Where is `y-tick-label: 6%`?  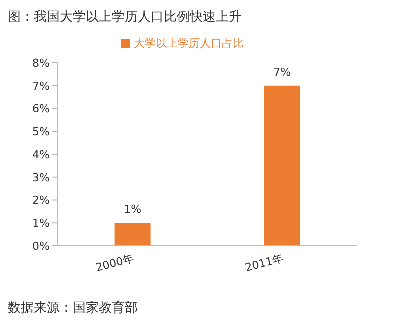 y-tick-label: 6% is located at coordinates (41, 109).